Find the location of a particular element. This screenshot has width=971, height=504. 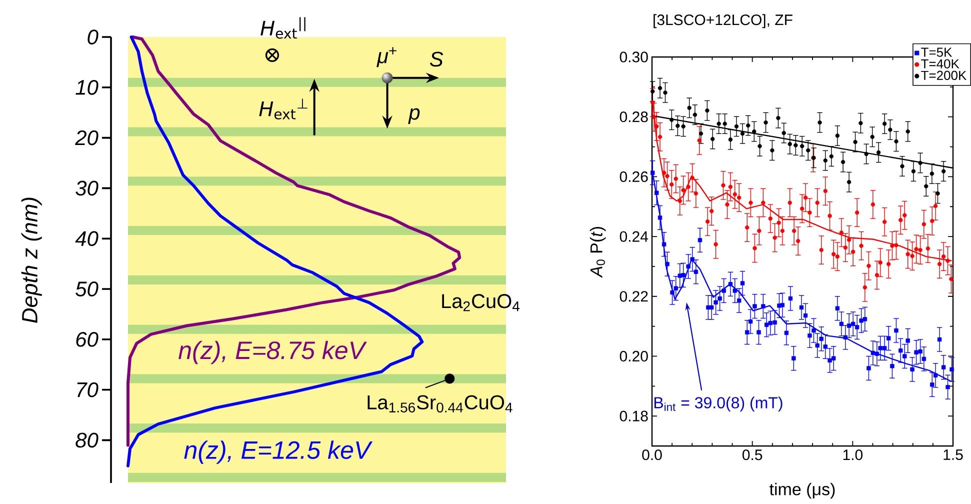

legend-label: T=40K is located at coordinates (940, 63).